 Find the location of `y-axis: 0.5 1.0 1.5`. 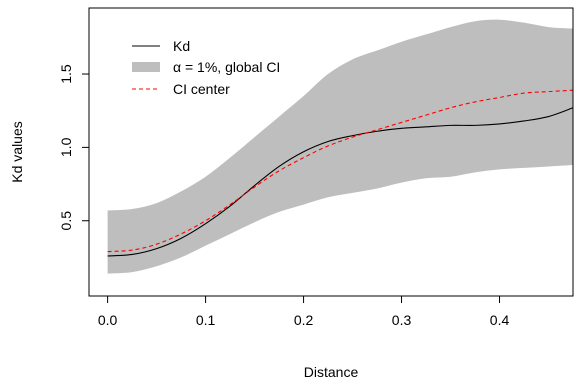

y-axis: 0.5 1.0 1.5 is located at coordinates (74, 147).